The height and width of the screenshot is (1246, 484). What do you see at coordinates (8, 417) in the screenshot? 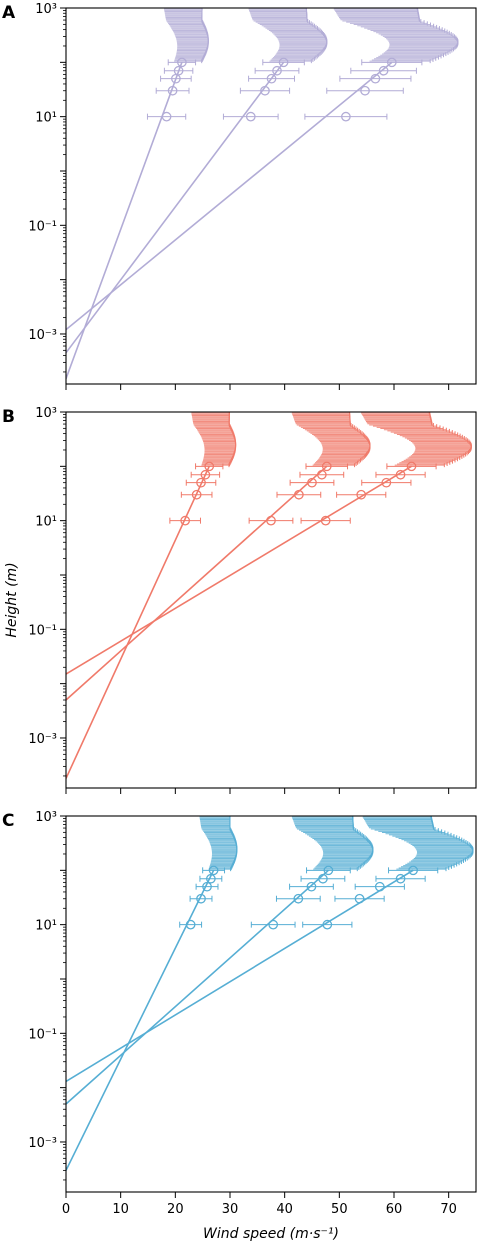
I see `panel-label: B` at bounding box center [8, 417].